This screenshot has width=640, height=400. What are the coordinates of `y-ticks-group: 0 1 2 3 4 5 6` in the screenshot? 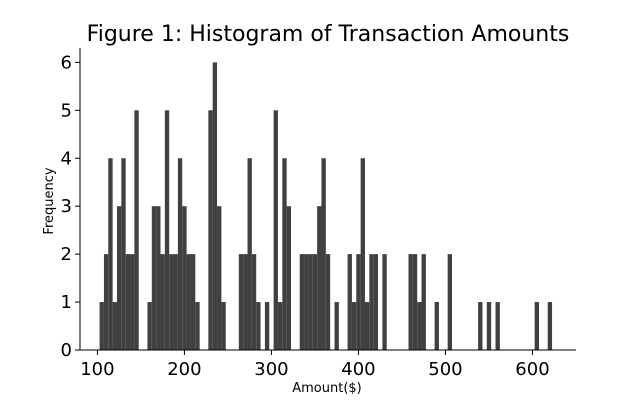 It's located at (70, 206).